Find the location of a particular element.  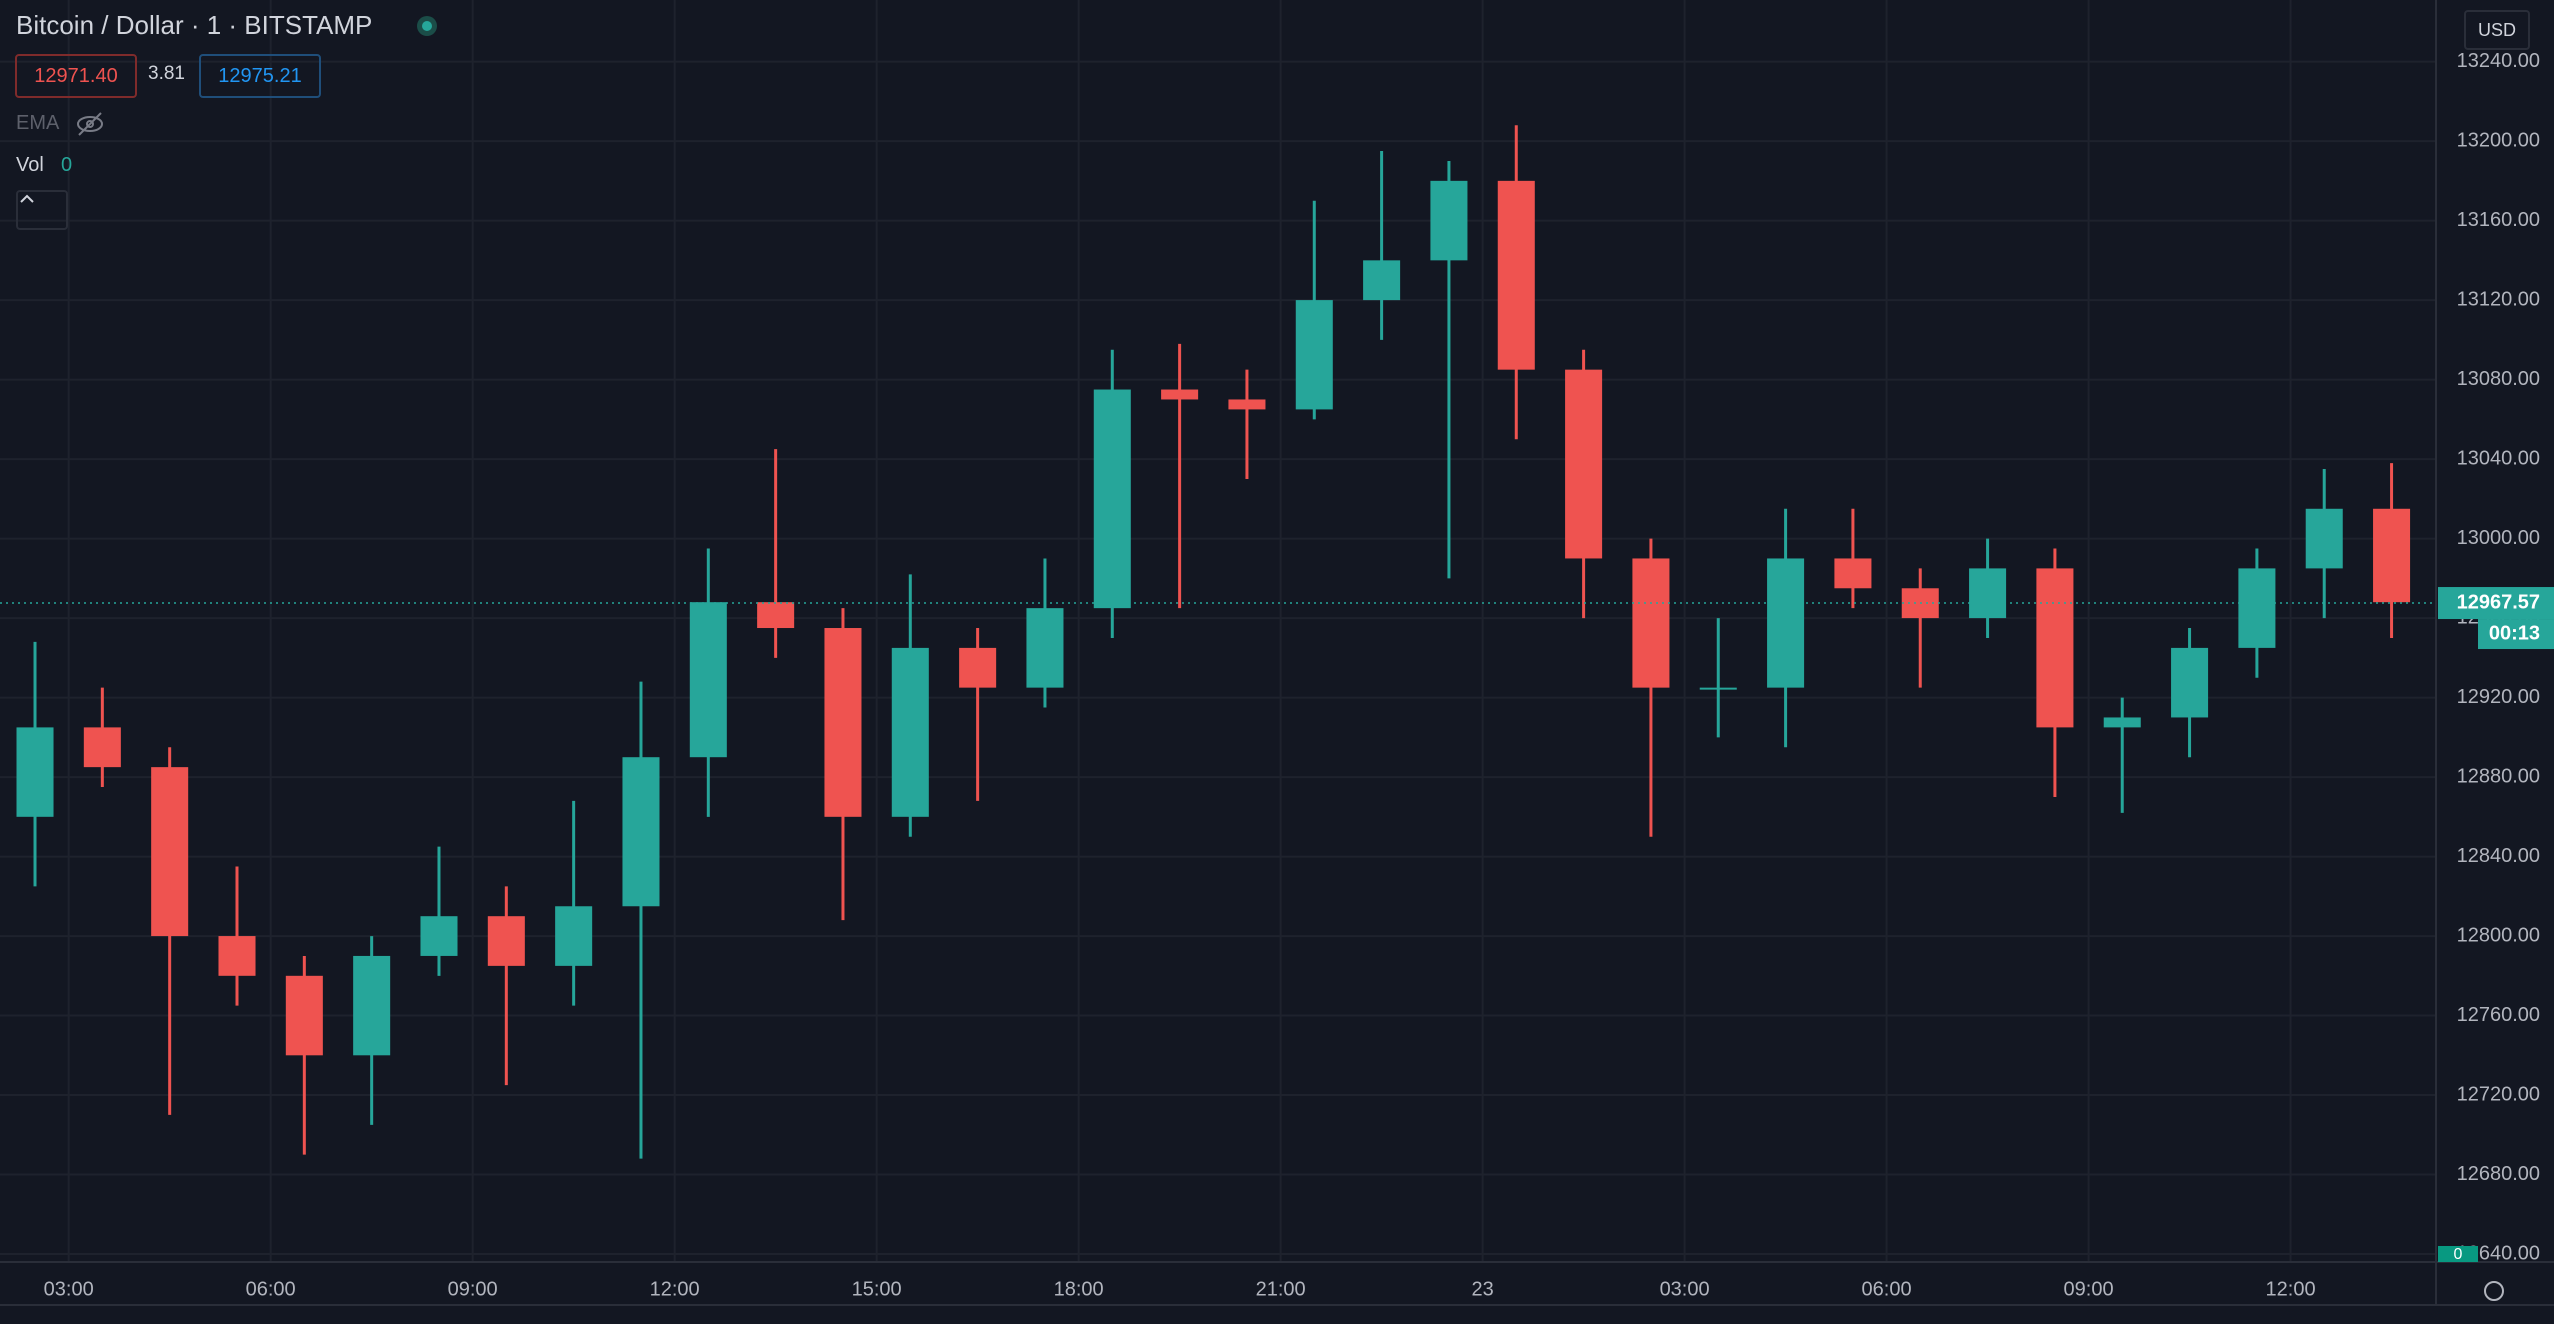

last-price-label: 12967.57 is located at coordinates (2498, 602).